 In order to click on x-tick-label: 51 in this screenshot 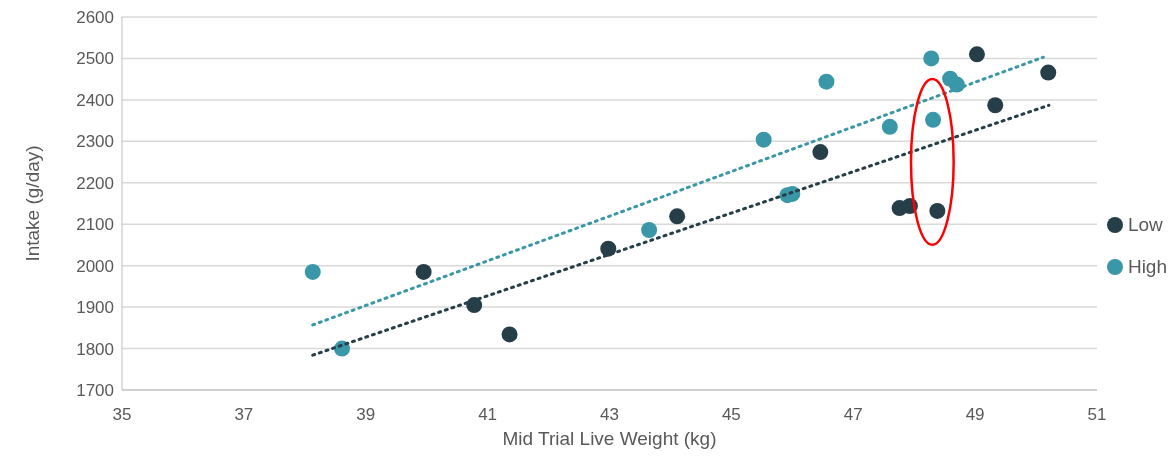, I will do `click(1097, 415)`.